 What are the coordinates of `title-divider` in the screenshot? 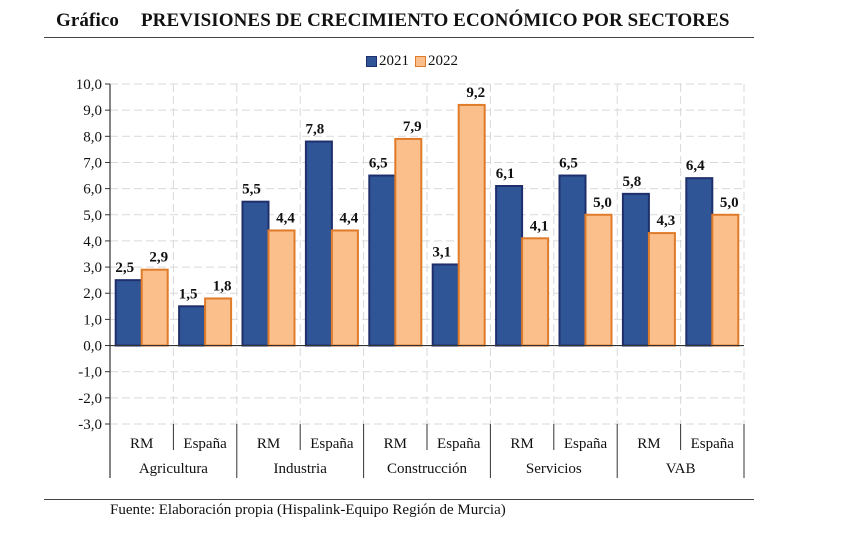 It's located at (399, 37).